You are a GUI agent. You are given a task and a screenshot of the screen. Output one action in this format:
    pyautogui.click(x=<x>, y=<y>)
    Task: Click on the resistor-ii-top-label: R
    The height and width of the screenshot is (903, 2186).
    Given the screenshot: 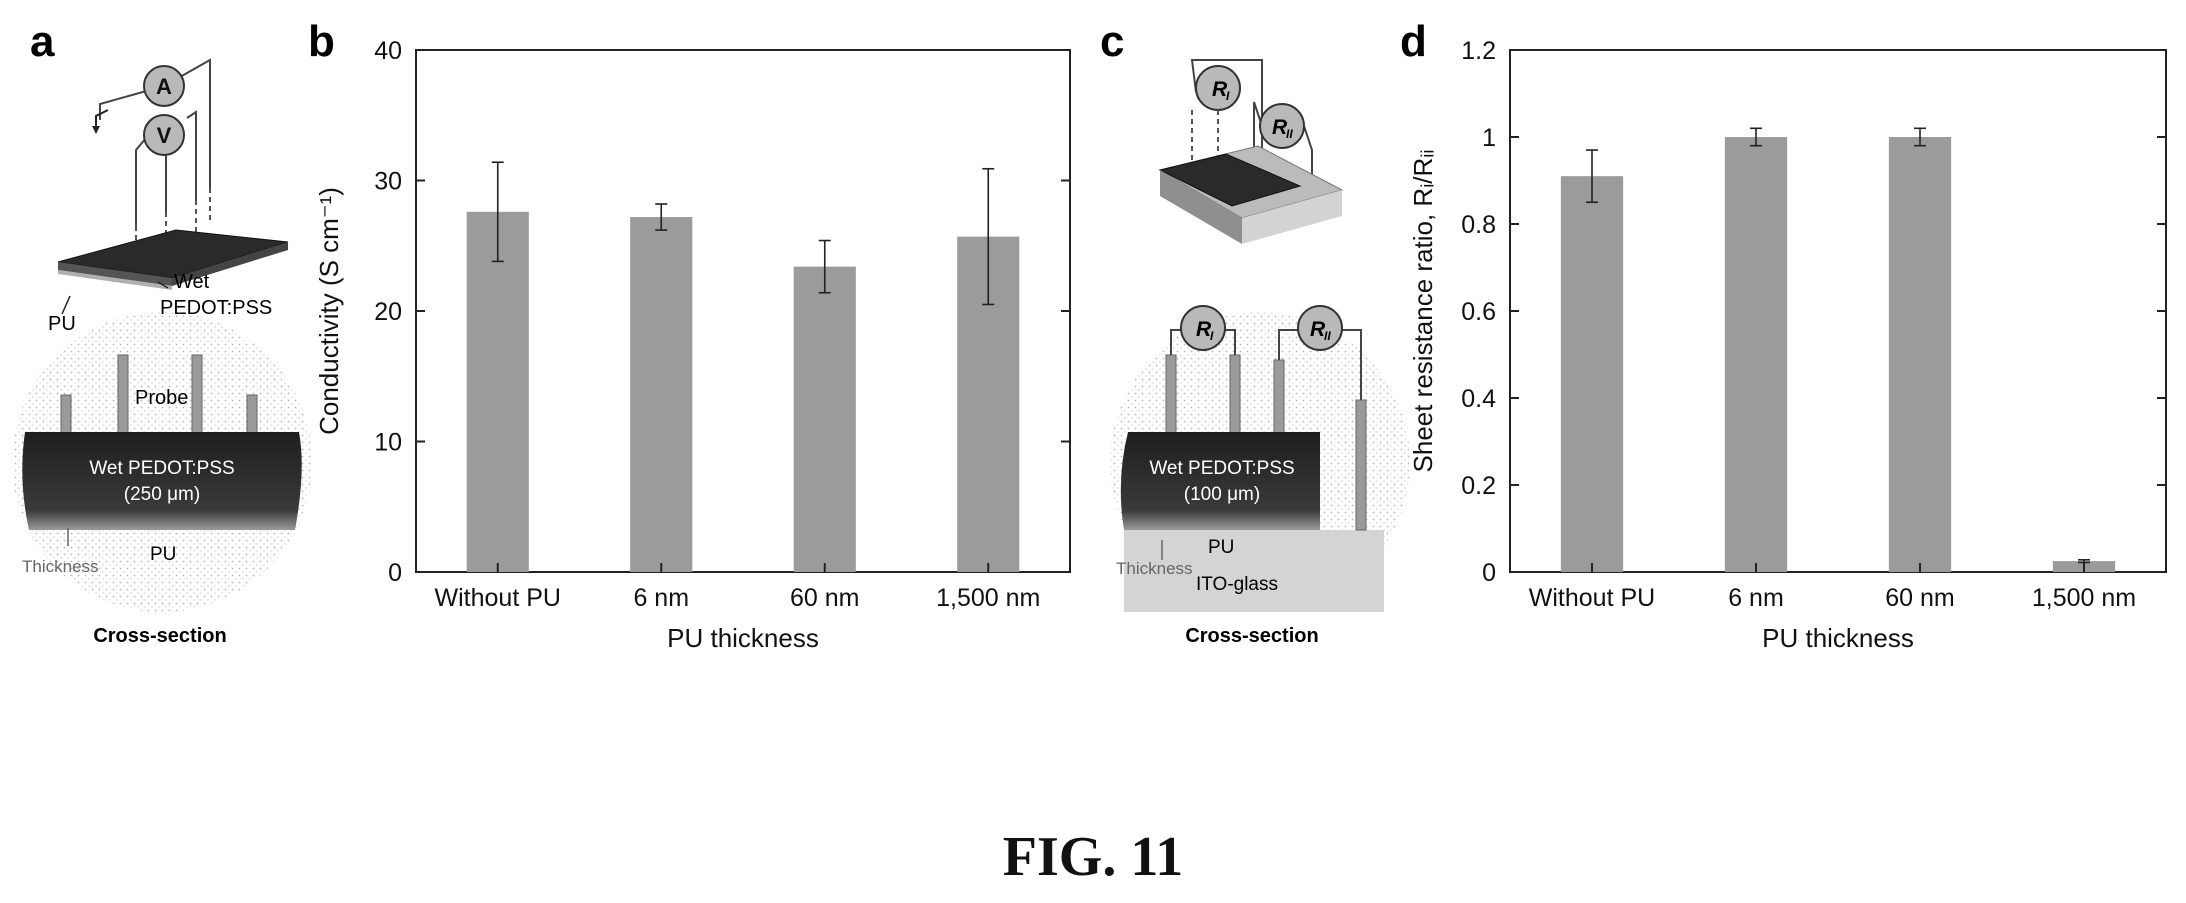 What is the action you would take?
    pyautogui.click(x=1280, y=127)
    